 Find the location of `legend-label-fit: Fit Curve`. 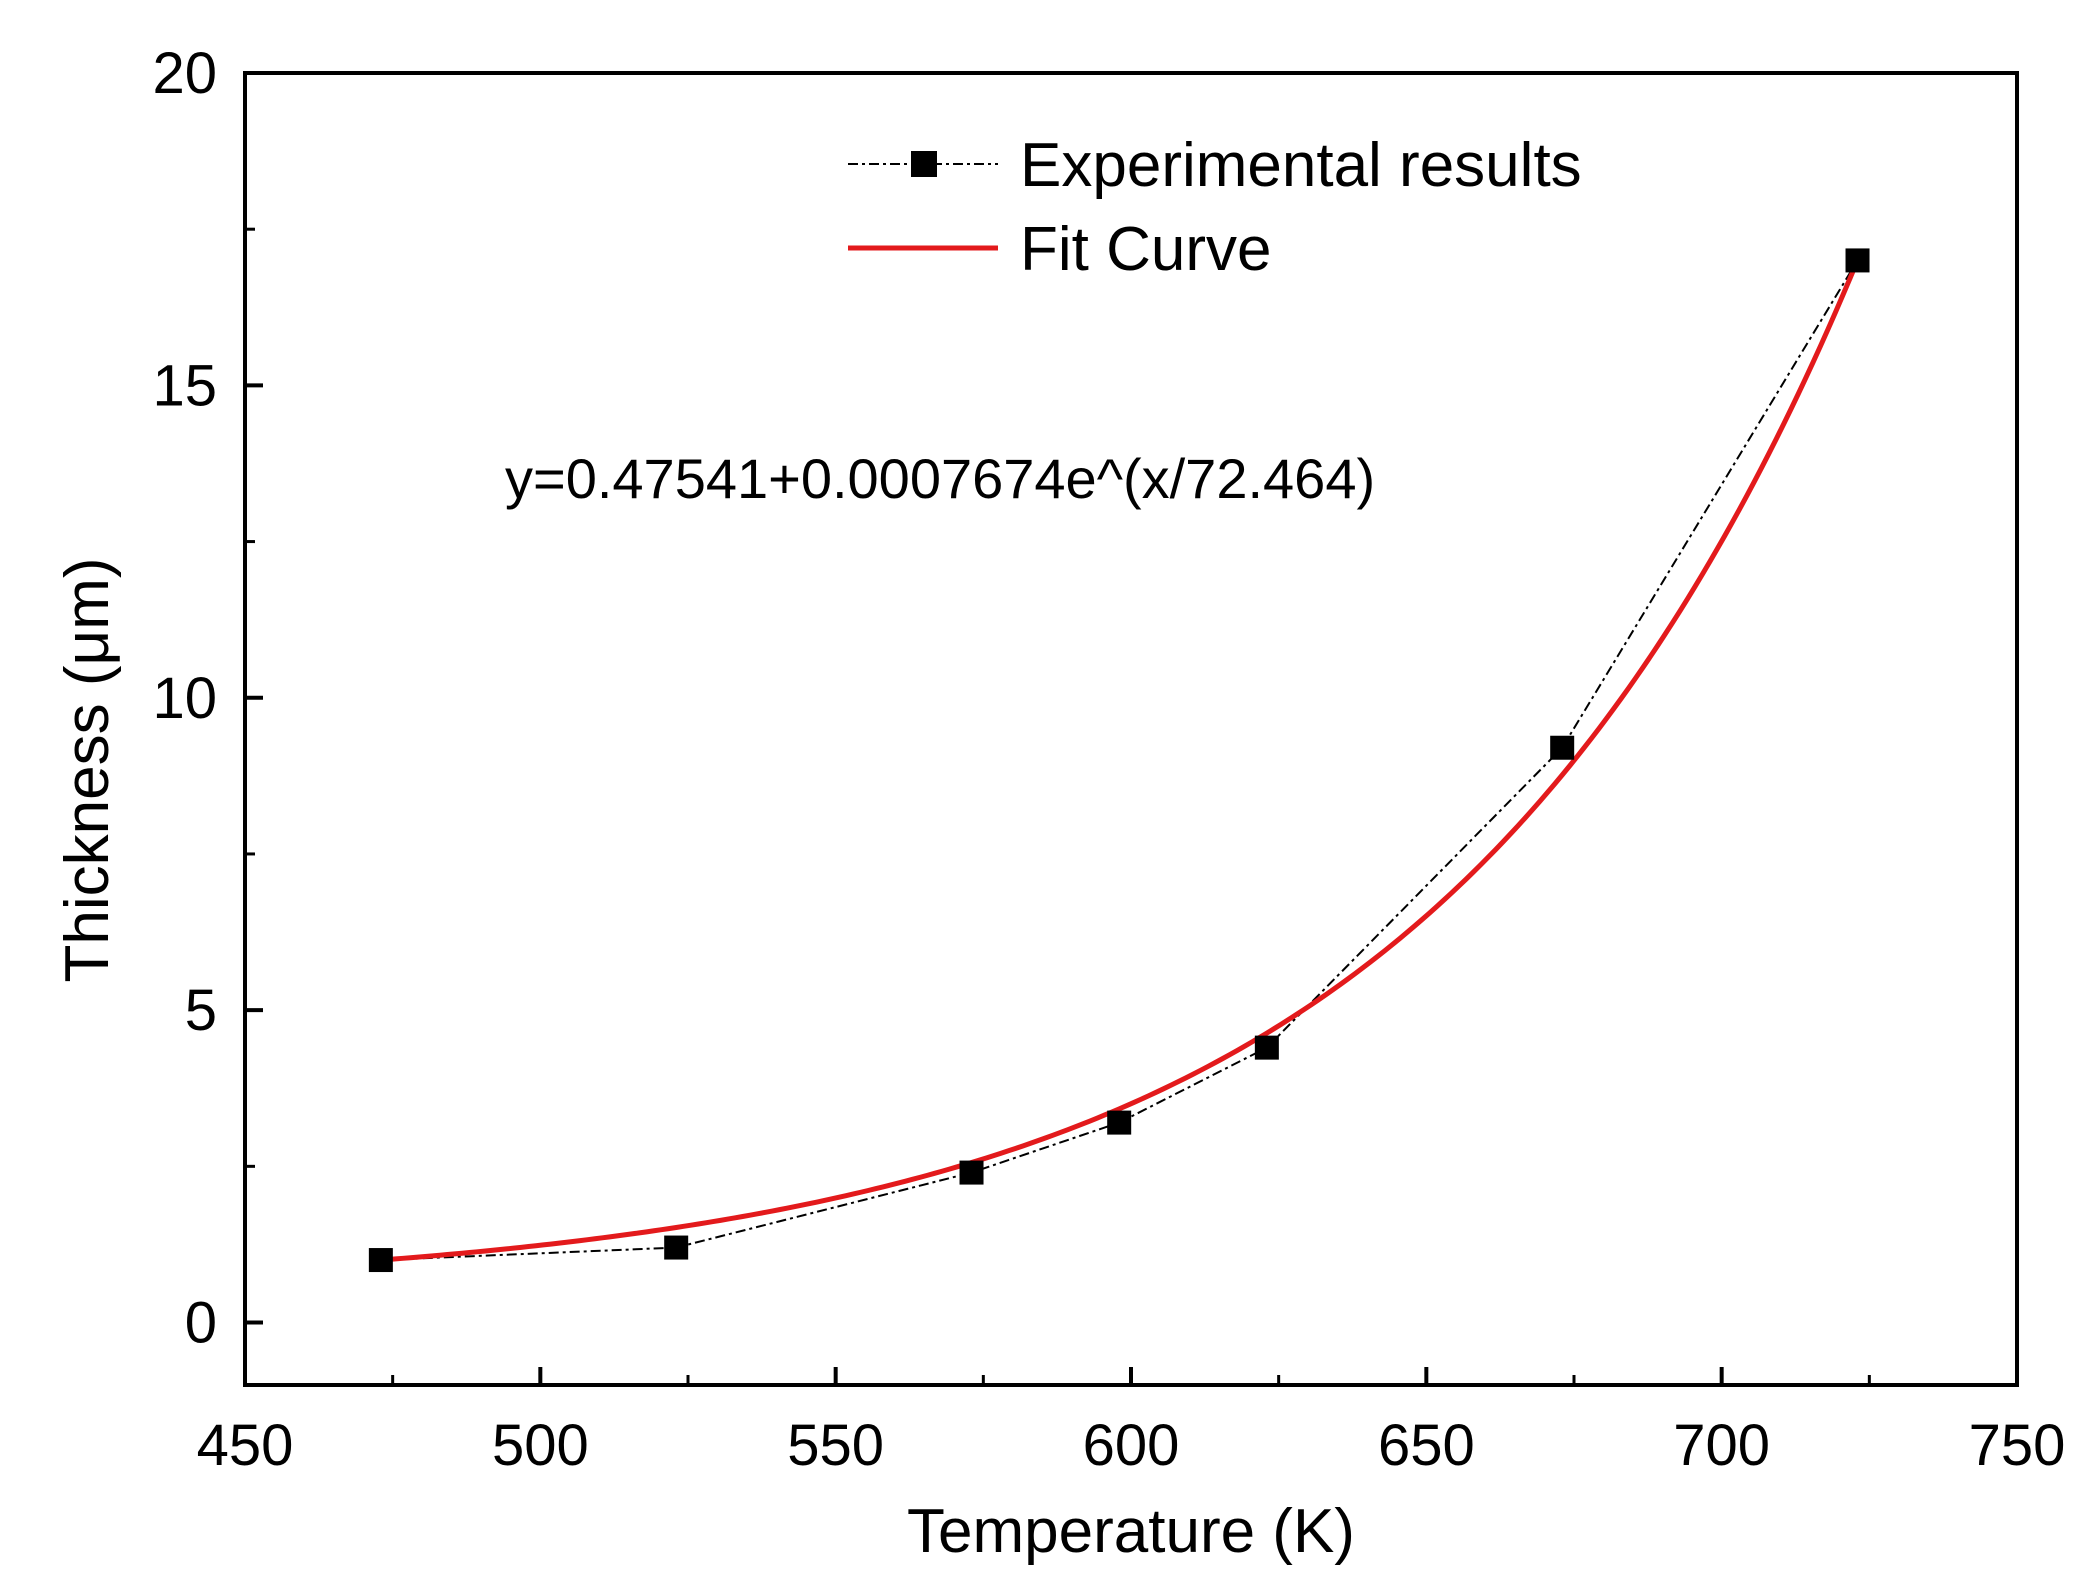

legend-label-fit: Fit Curve is located at coordinates (1145, 249).